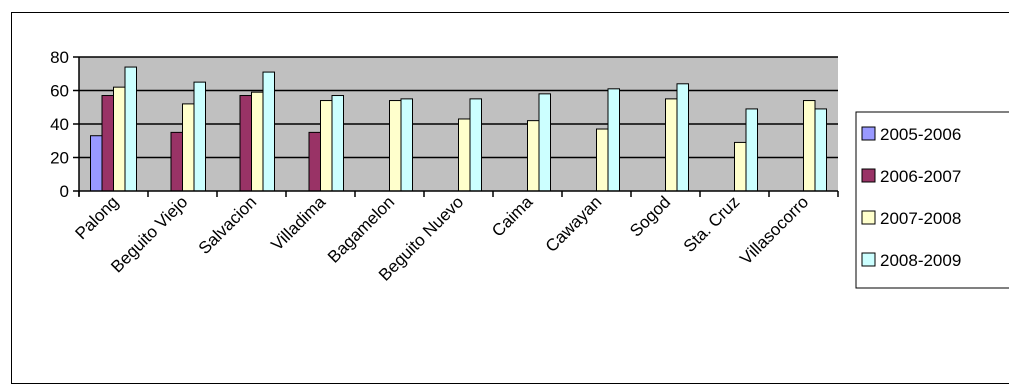 This screenshot has width=1009, height=384. I want to click on y-tick-label: 20, so click(59, 158).